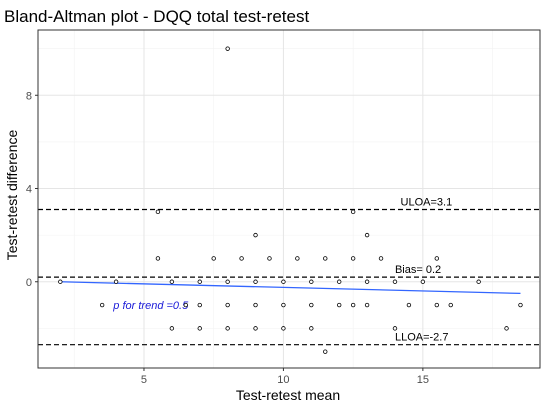  What do you see at coordinates (427, 202) in the screenshot?
I see `reference-line-label: ULOA=3.1` at bounding box center [427, 202].